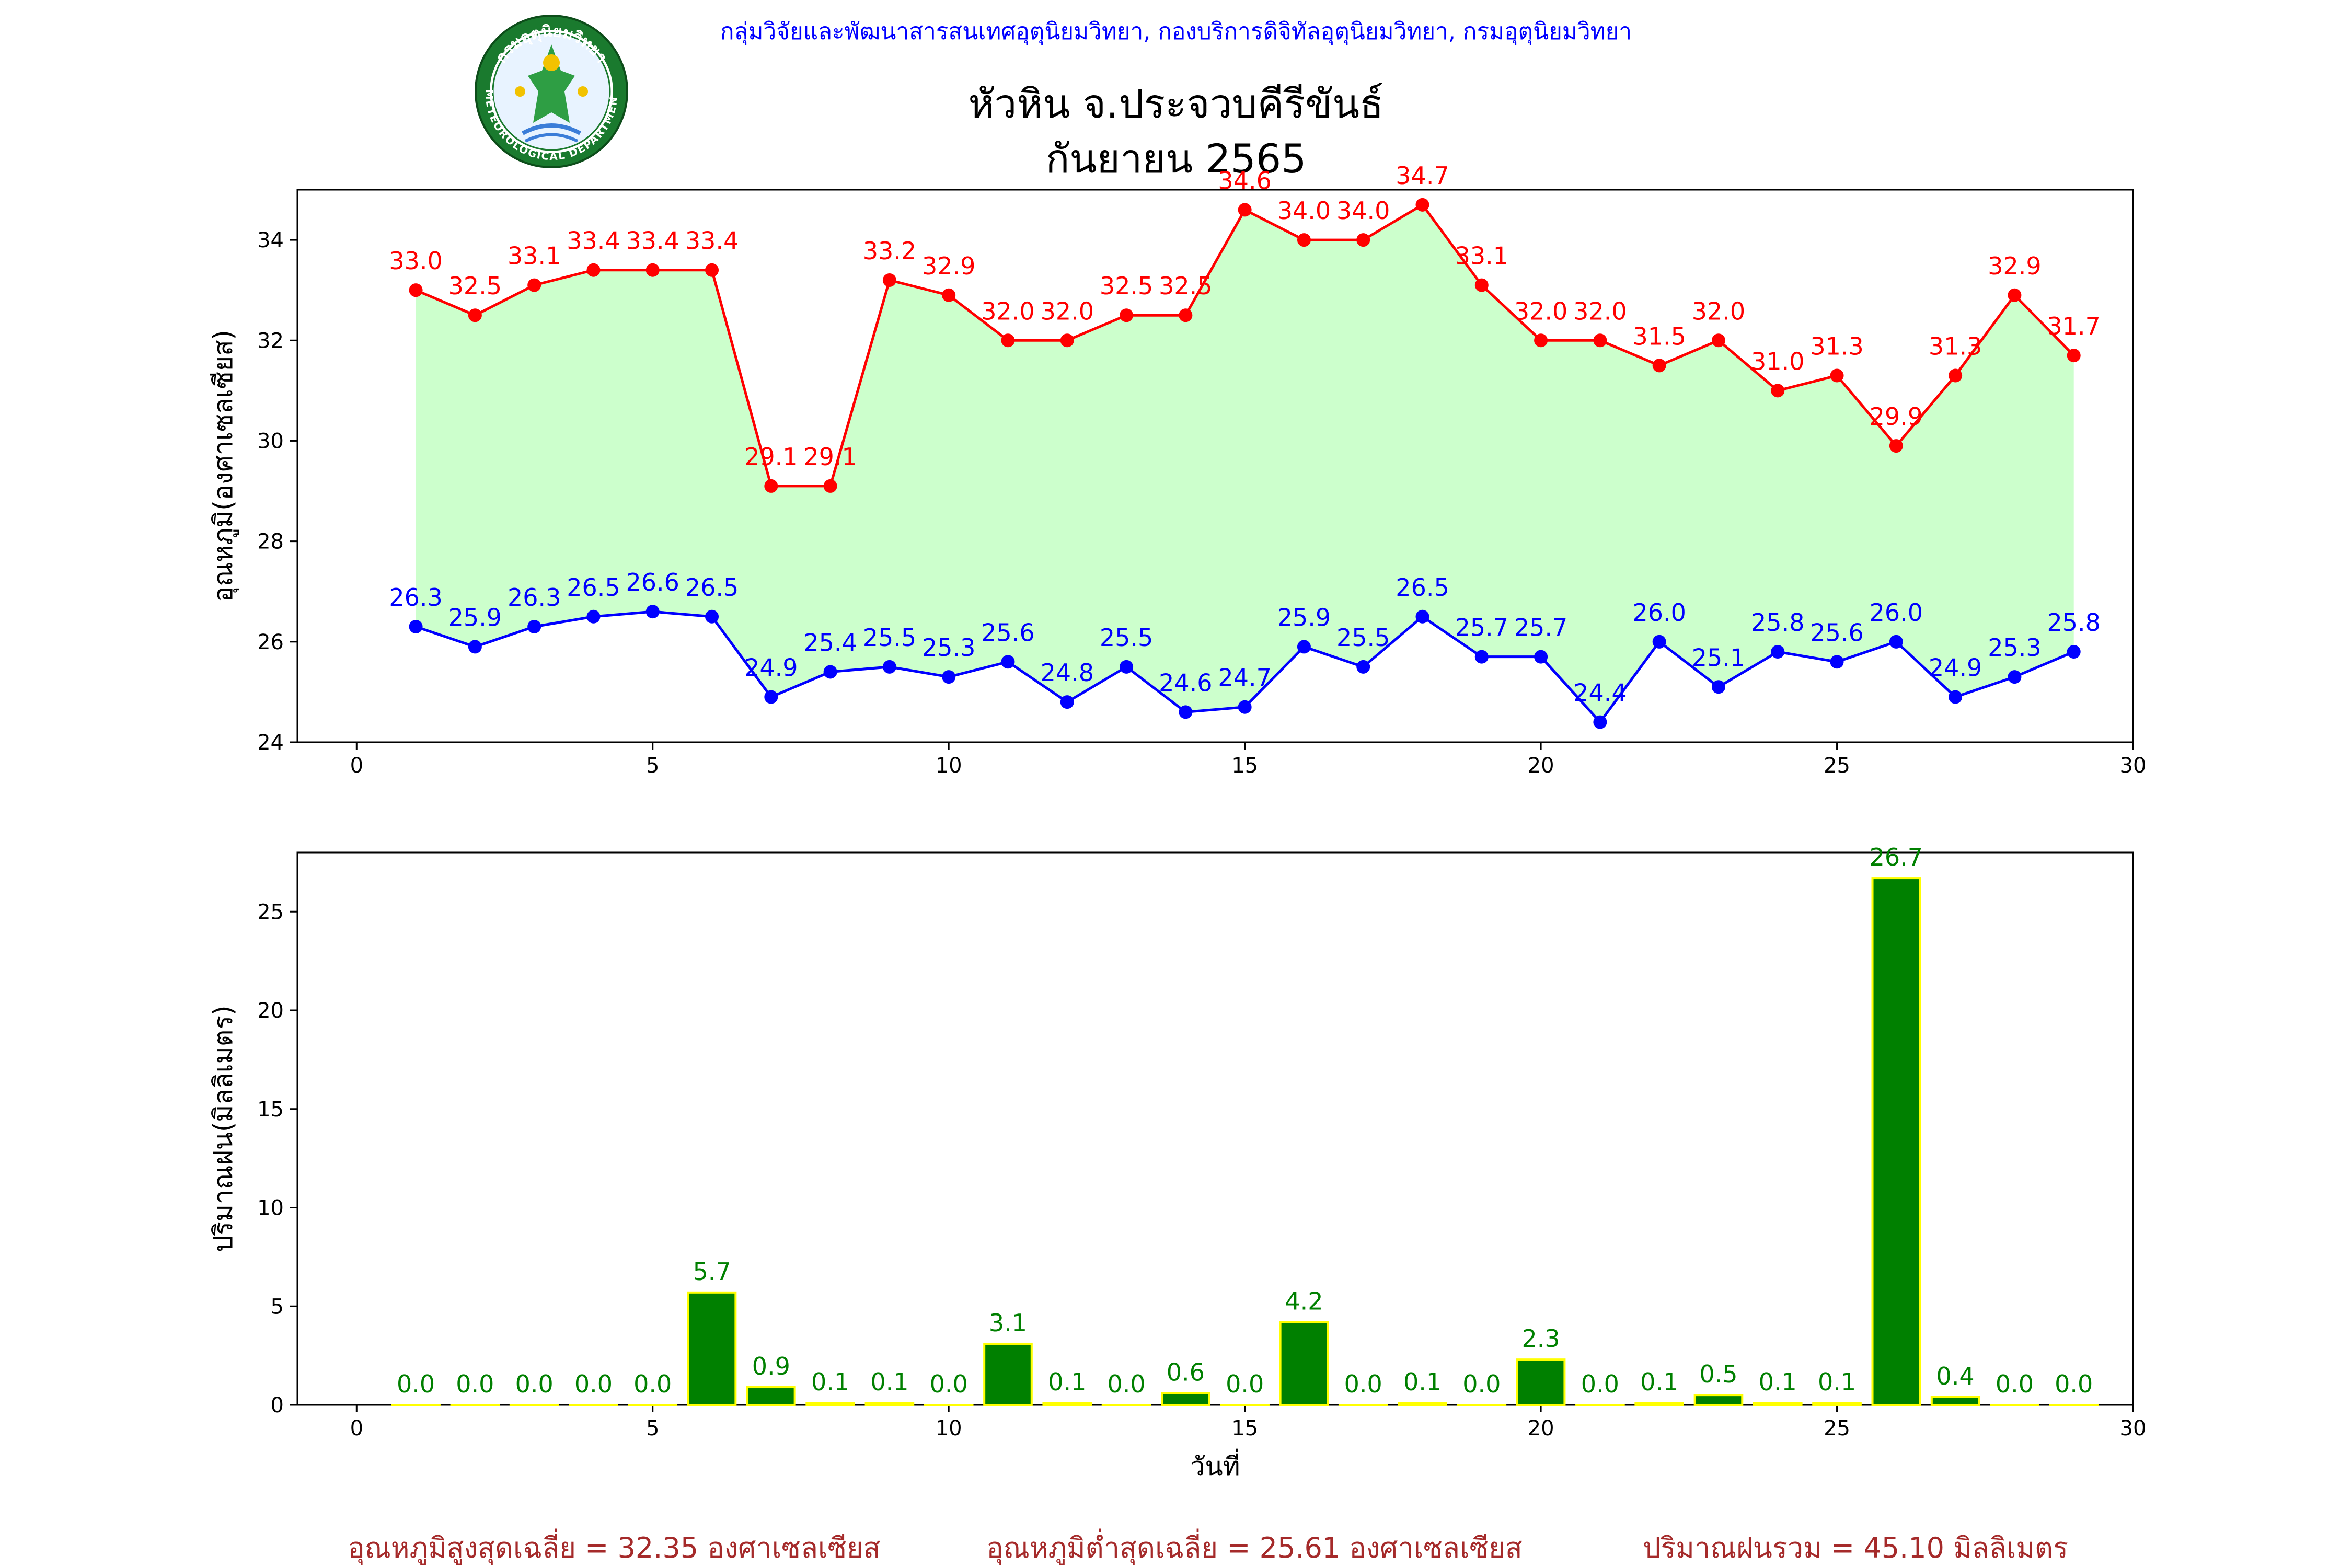 This screenshot has height=1568, width=2352. I want to click on temp-min-data-label: 25.7, so click(1481, 628).